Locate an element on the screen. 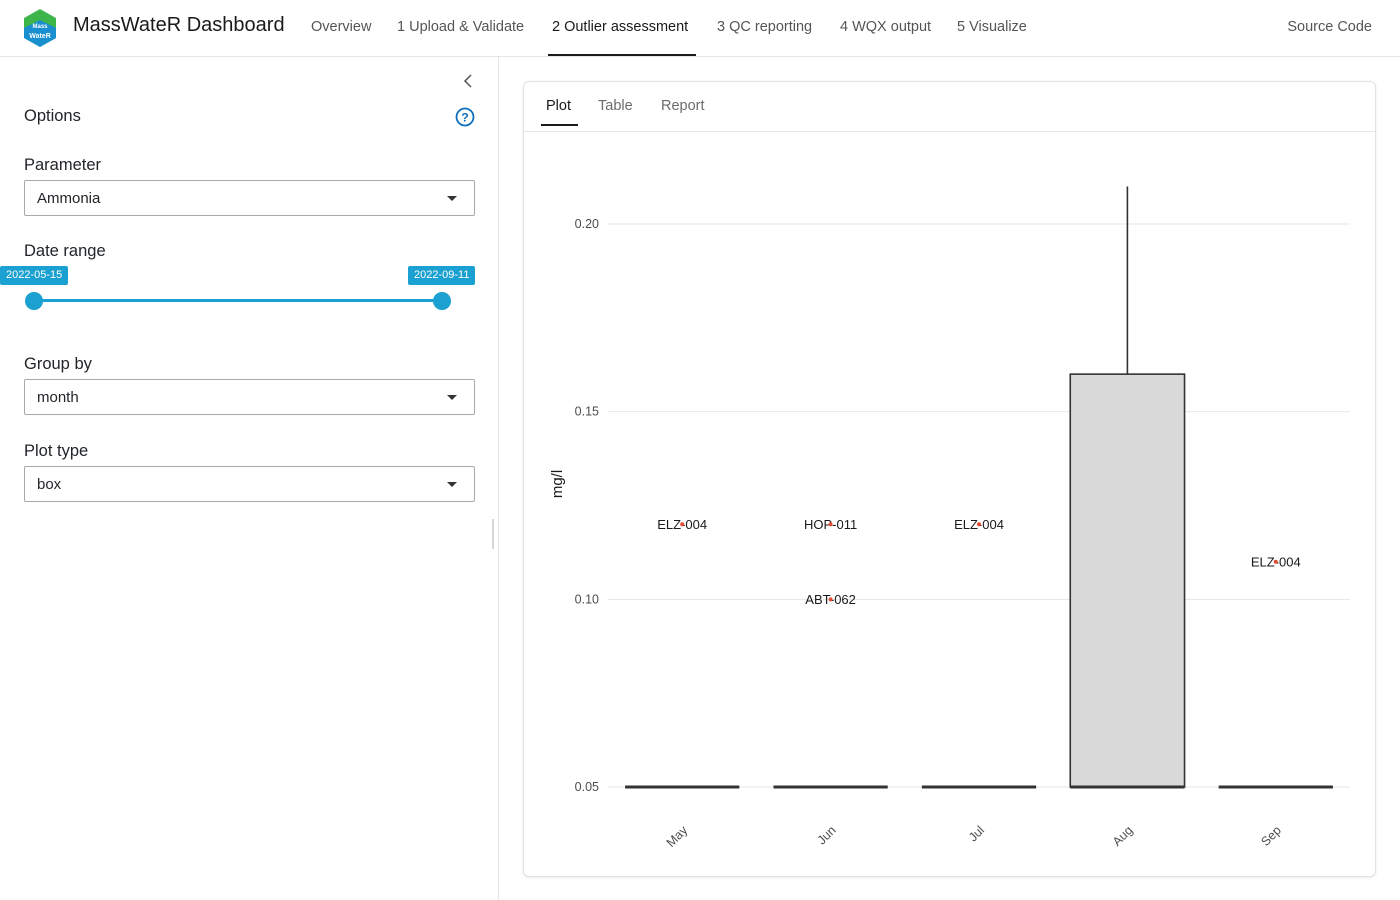  masswater-logo: Mass WateR is located at coordinates (40, 28).